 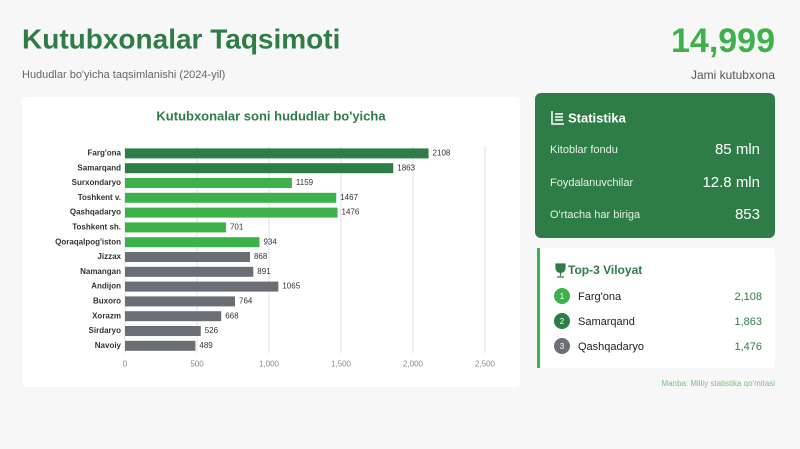 I want to click on top3-title: Top-3 Viloyat, so click(x=605, y=270).